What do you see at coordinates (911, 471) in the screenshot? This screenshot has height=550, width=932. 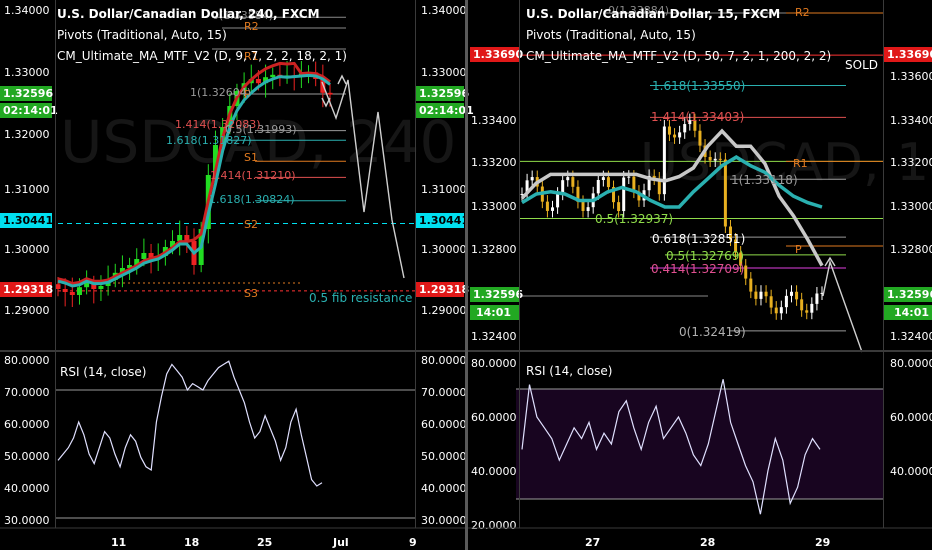 I see `right-rsi-rtick: 40.0000` at bounding box center [911, 471].